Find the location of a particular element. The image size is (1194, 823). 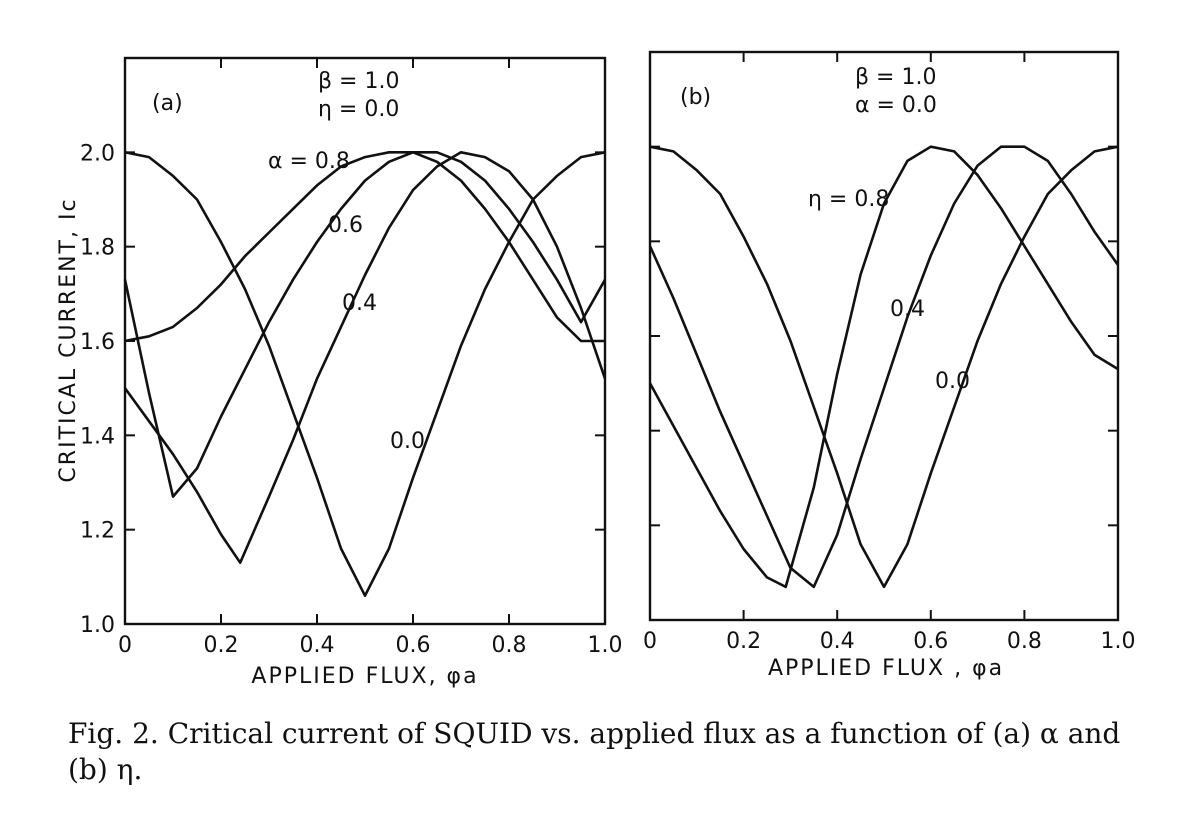

panel-b-annotation-beta: β = 1.0 is located at coordinates (895, 77).